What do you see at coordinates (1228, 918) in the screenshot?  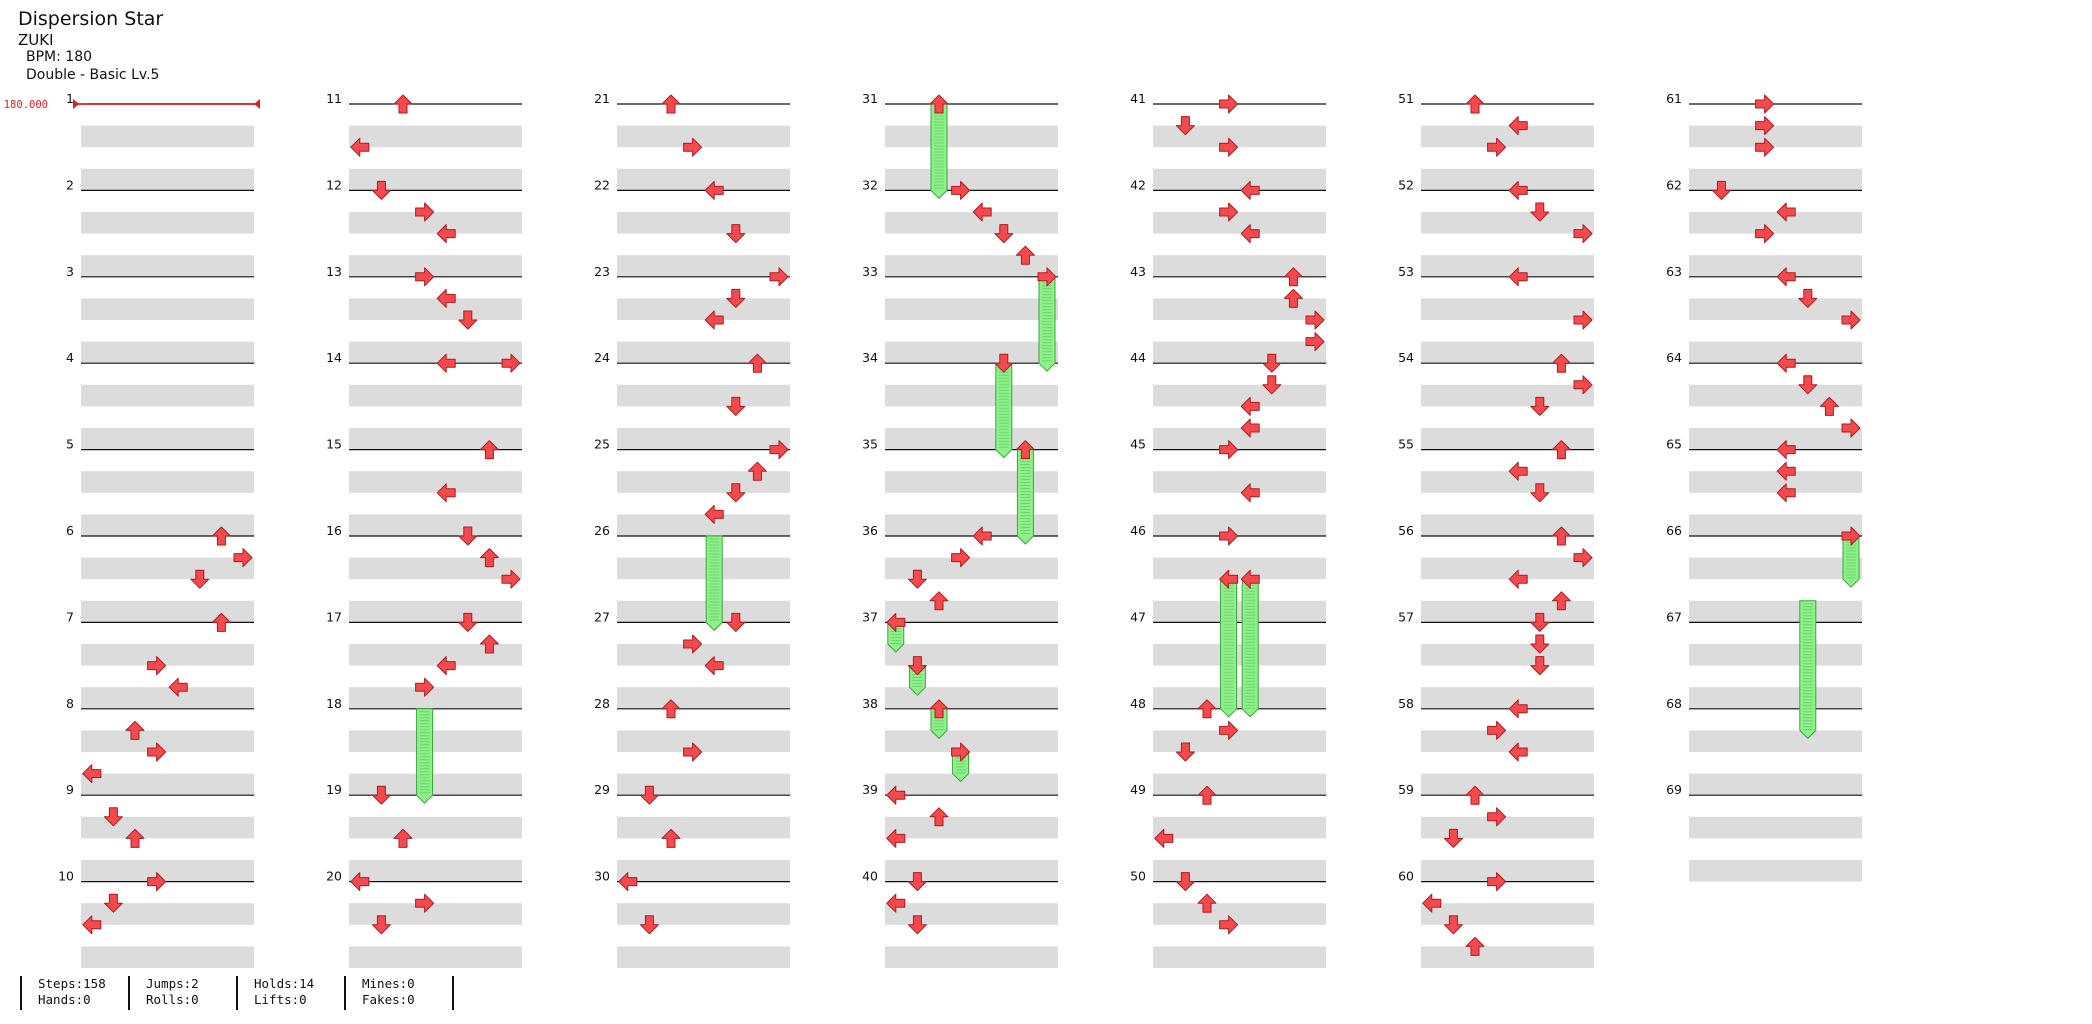 I see `measure: 50` at bounding box center [1228, 918].